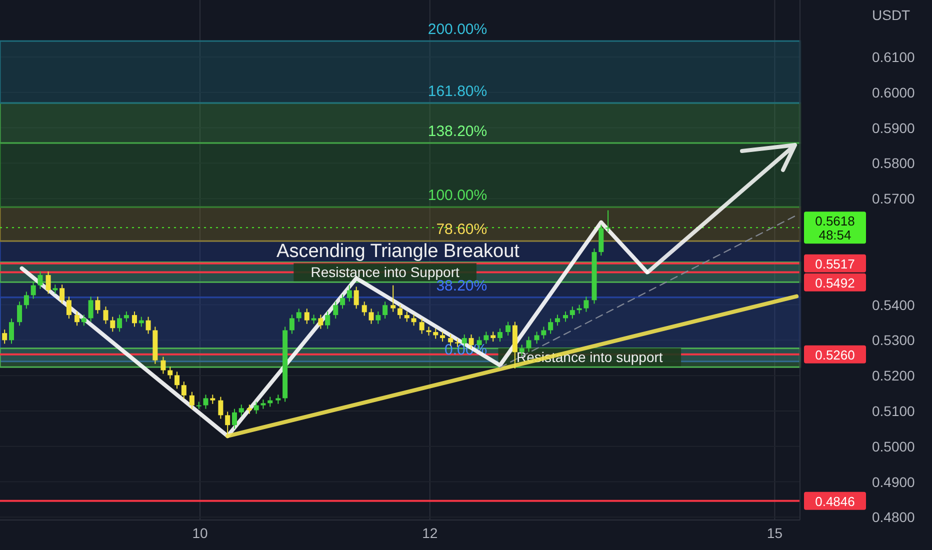 This screenshot has width=932, height=550. I want to click on y-tick-label: 0.5400, so click(894, 304).